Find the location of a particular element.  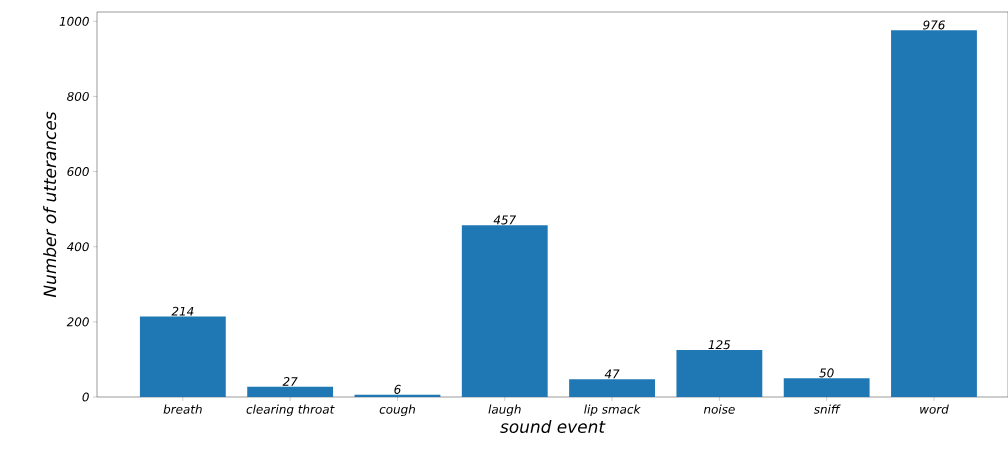

y-tick-label: 600 is located at coordinates (78, 172).